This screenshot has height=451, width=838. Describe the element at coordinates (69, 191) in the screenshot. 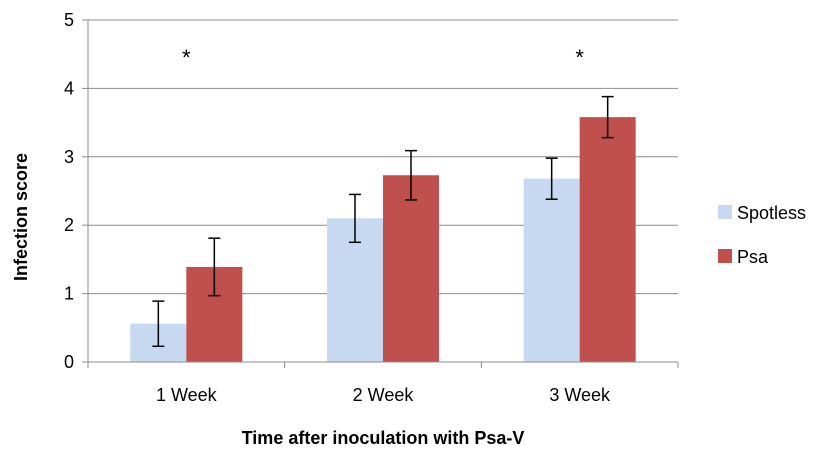

I see `y-tick-labels: 0 1 2 3 4 5` at that location.